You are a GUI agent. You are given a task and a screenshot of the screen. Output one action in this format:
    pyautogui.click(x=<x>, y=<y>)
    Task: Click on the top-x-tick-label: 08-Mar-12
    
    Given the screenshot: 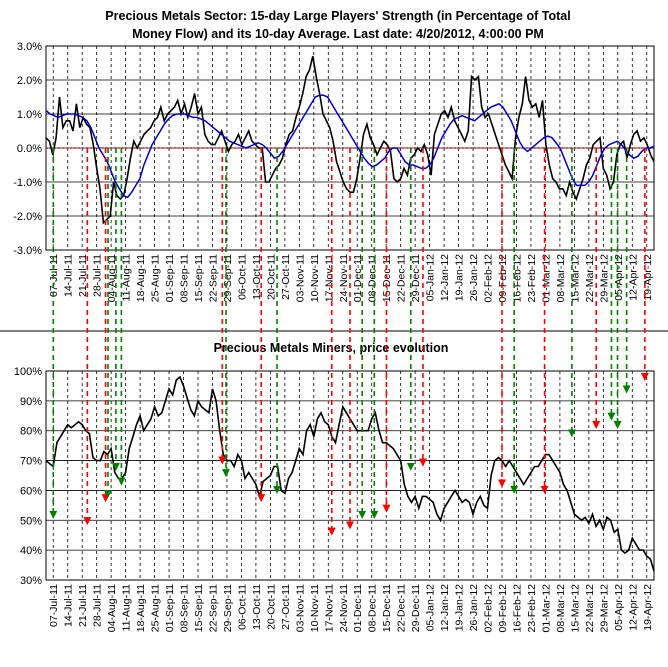 What is the action you would take?
    pyautogui.click(x=561, y=278)
    